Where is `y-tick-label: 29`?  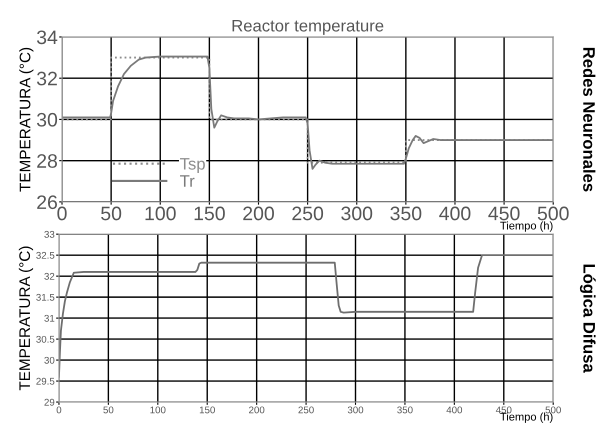
y-tick-label: 29 is located at coordinates (49, 402).